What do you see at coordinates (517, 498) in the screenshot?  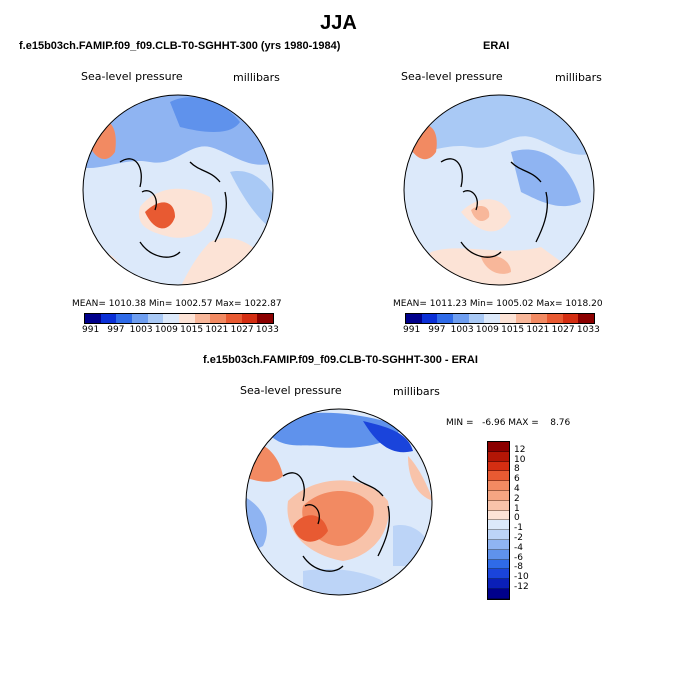 I see `colorbar-label: 2` at bounding box center [517, 498].